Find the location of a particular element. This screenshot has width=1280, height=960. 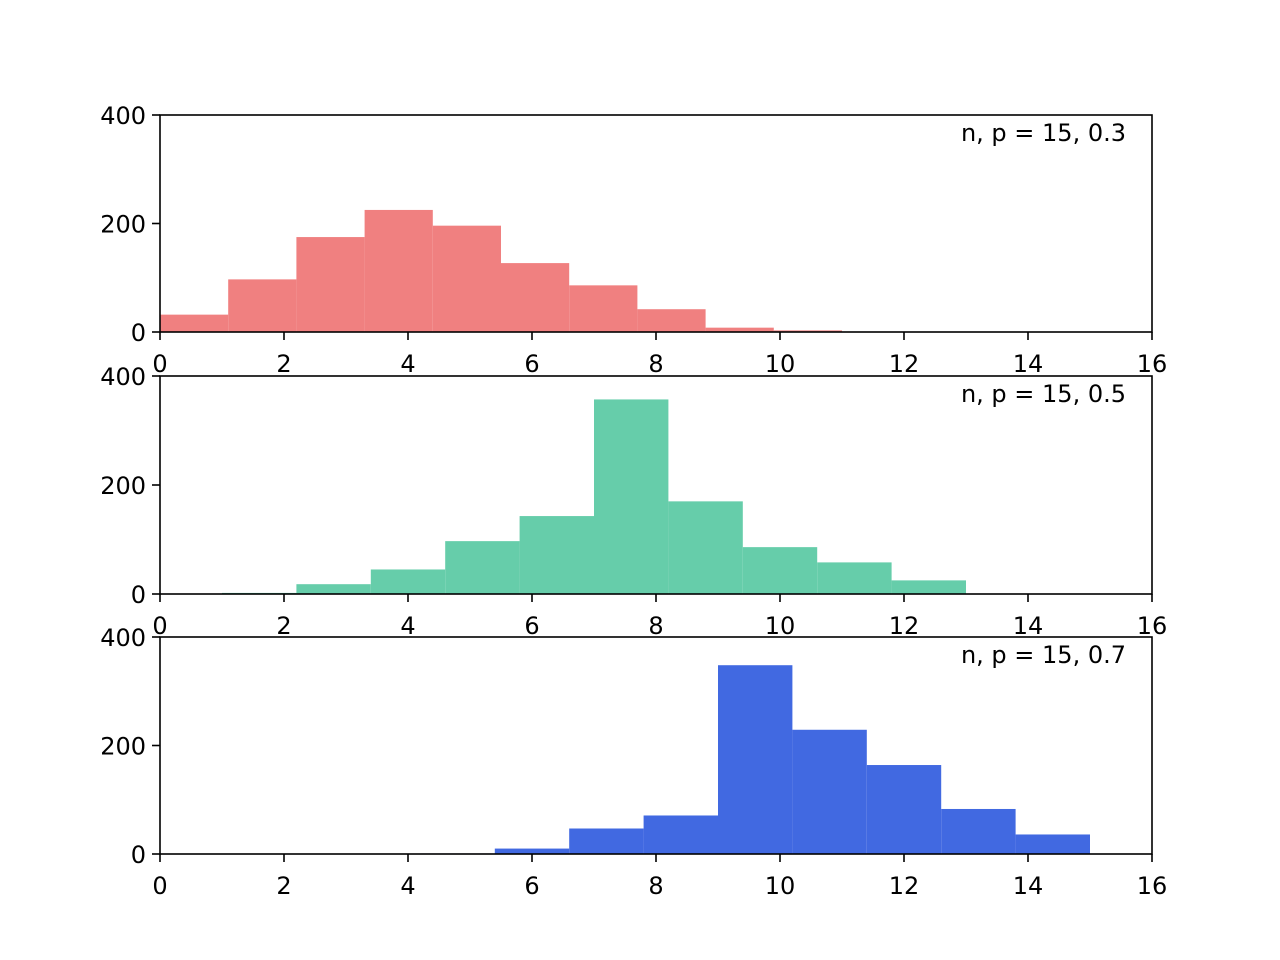

distribution-annotation: n, p = 15, 0.7 is located at coordinates (1043, 655).